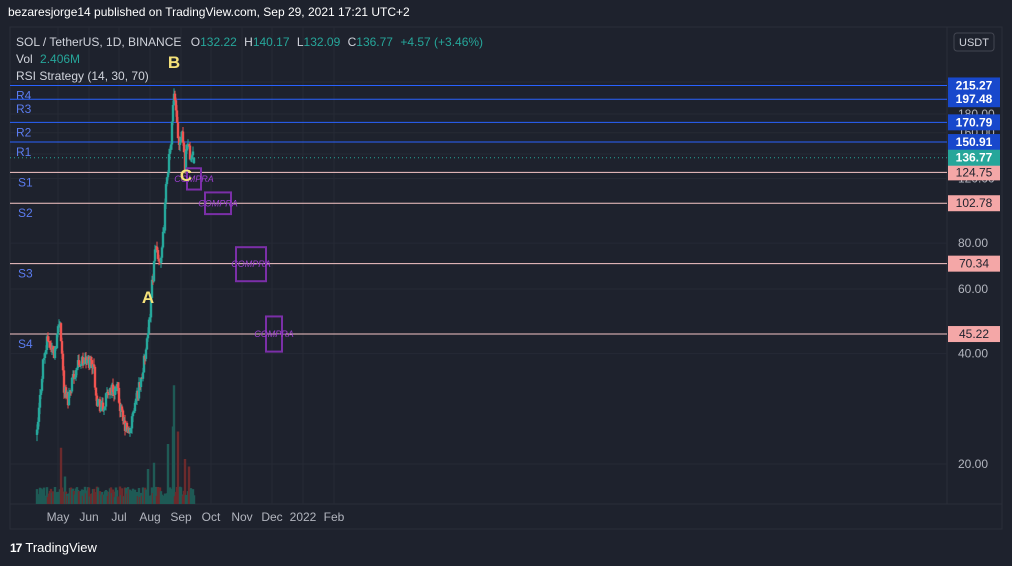 The width and height of the screenshot is (1012, 566). What do you see at coordinates (506, 516) in the screenshot?
I see `time-axis-panel` at bounding box center [506, 516].